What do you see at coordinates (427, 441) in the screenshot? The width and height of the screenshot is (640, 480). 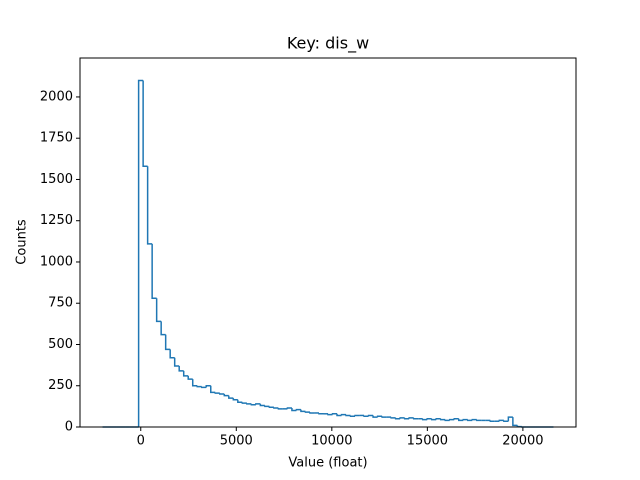 I see `x-tick-label: 15000` at bounding box center [427, 441].